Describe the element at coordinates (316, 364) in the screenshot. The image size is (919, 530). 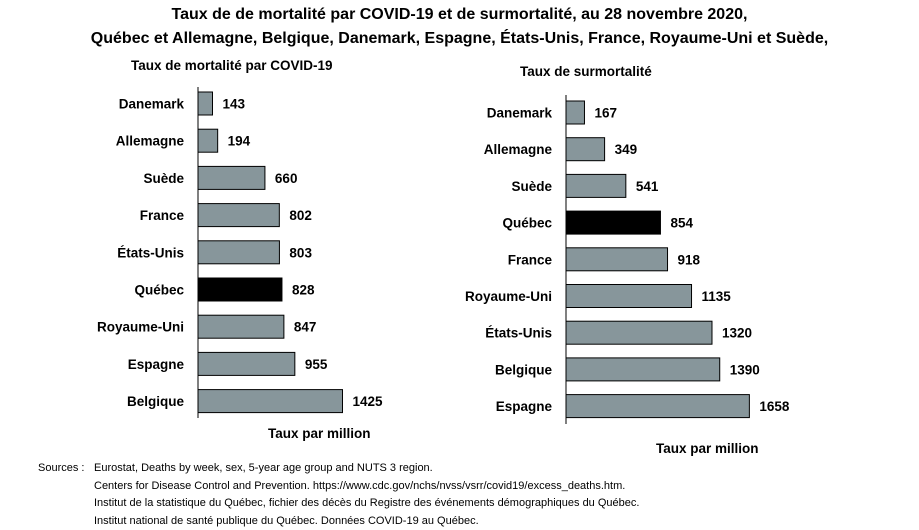
I see `left-value-label: 955` at that location.